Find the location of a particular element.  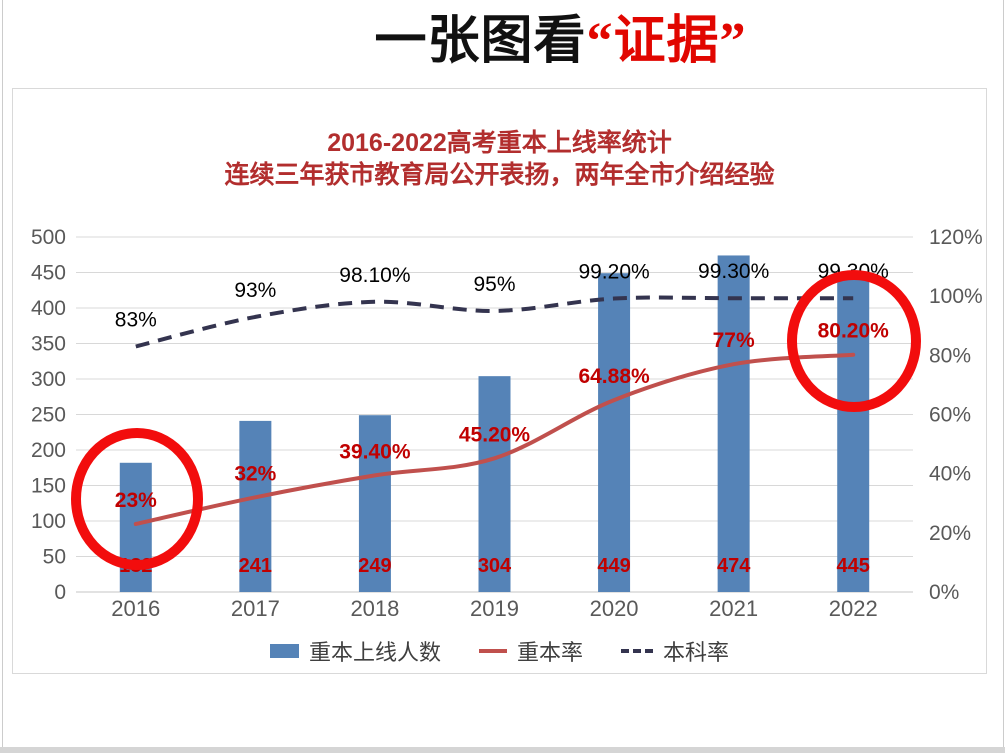

bar-2020 is located at coordinates (614, 432).